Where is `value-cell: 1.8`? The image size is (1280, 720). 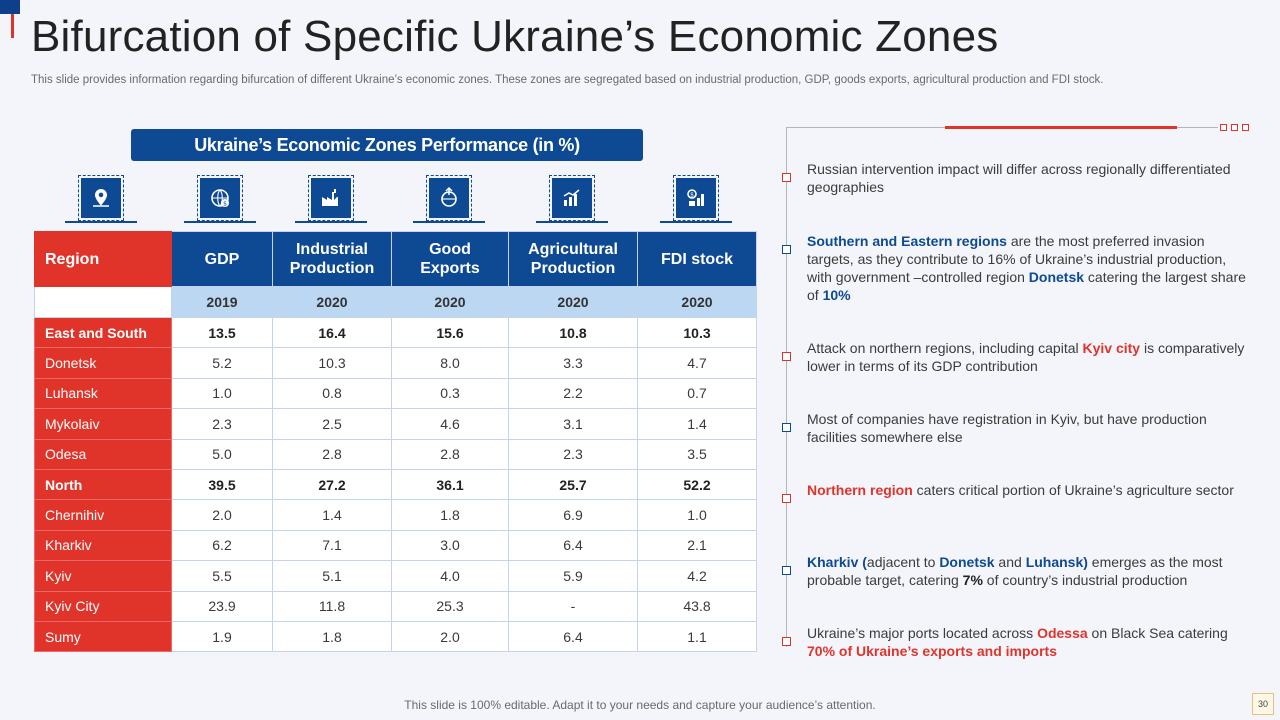 value-cell: 1.8 is located at coordinates (450, 515).